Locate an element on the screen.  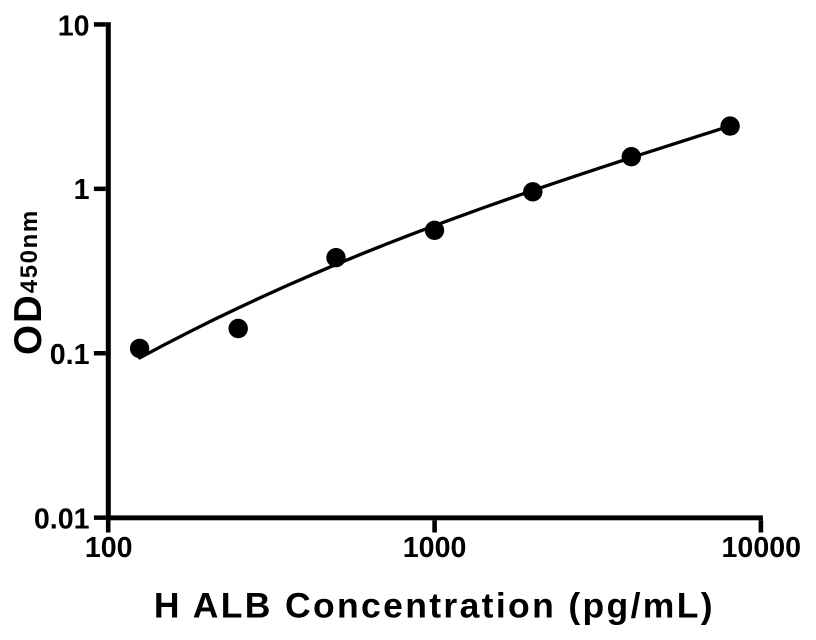
svg-text: 10 is located at coordinates (74, 26).